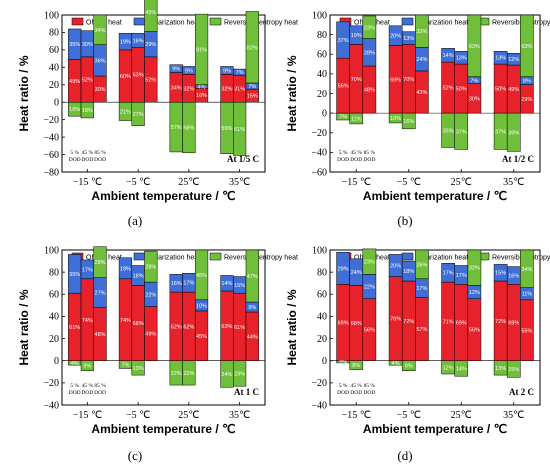 This screenshot has width=550, height=469. I want to click on data-label-reversible: 26%, so click(421, 265).